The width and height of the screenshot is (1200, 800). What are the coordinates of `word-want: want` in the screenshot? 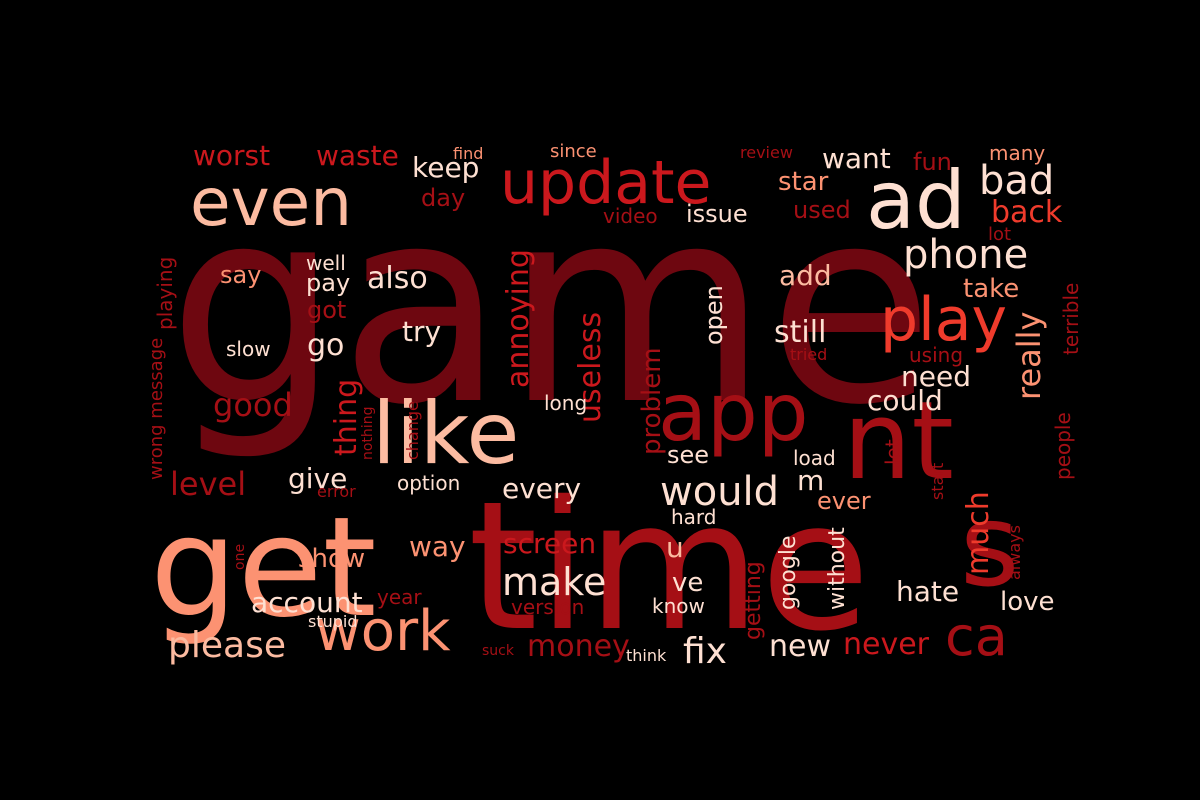 It's located at (856, 158).